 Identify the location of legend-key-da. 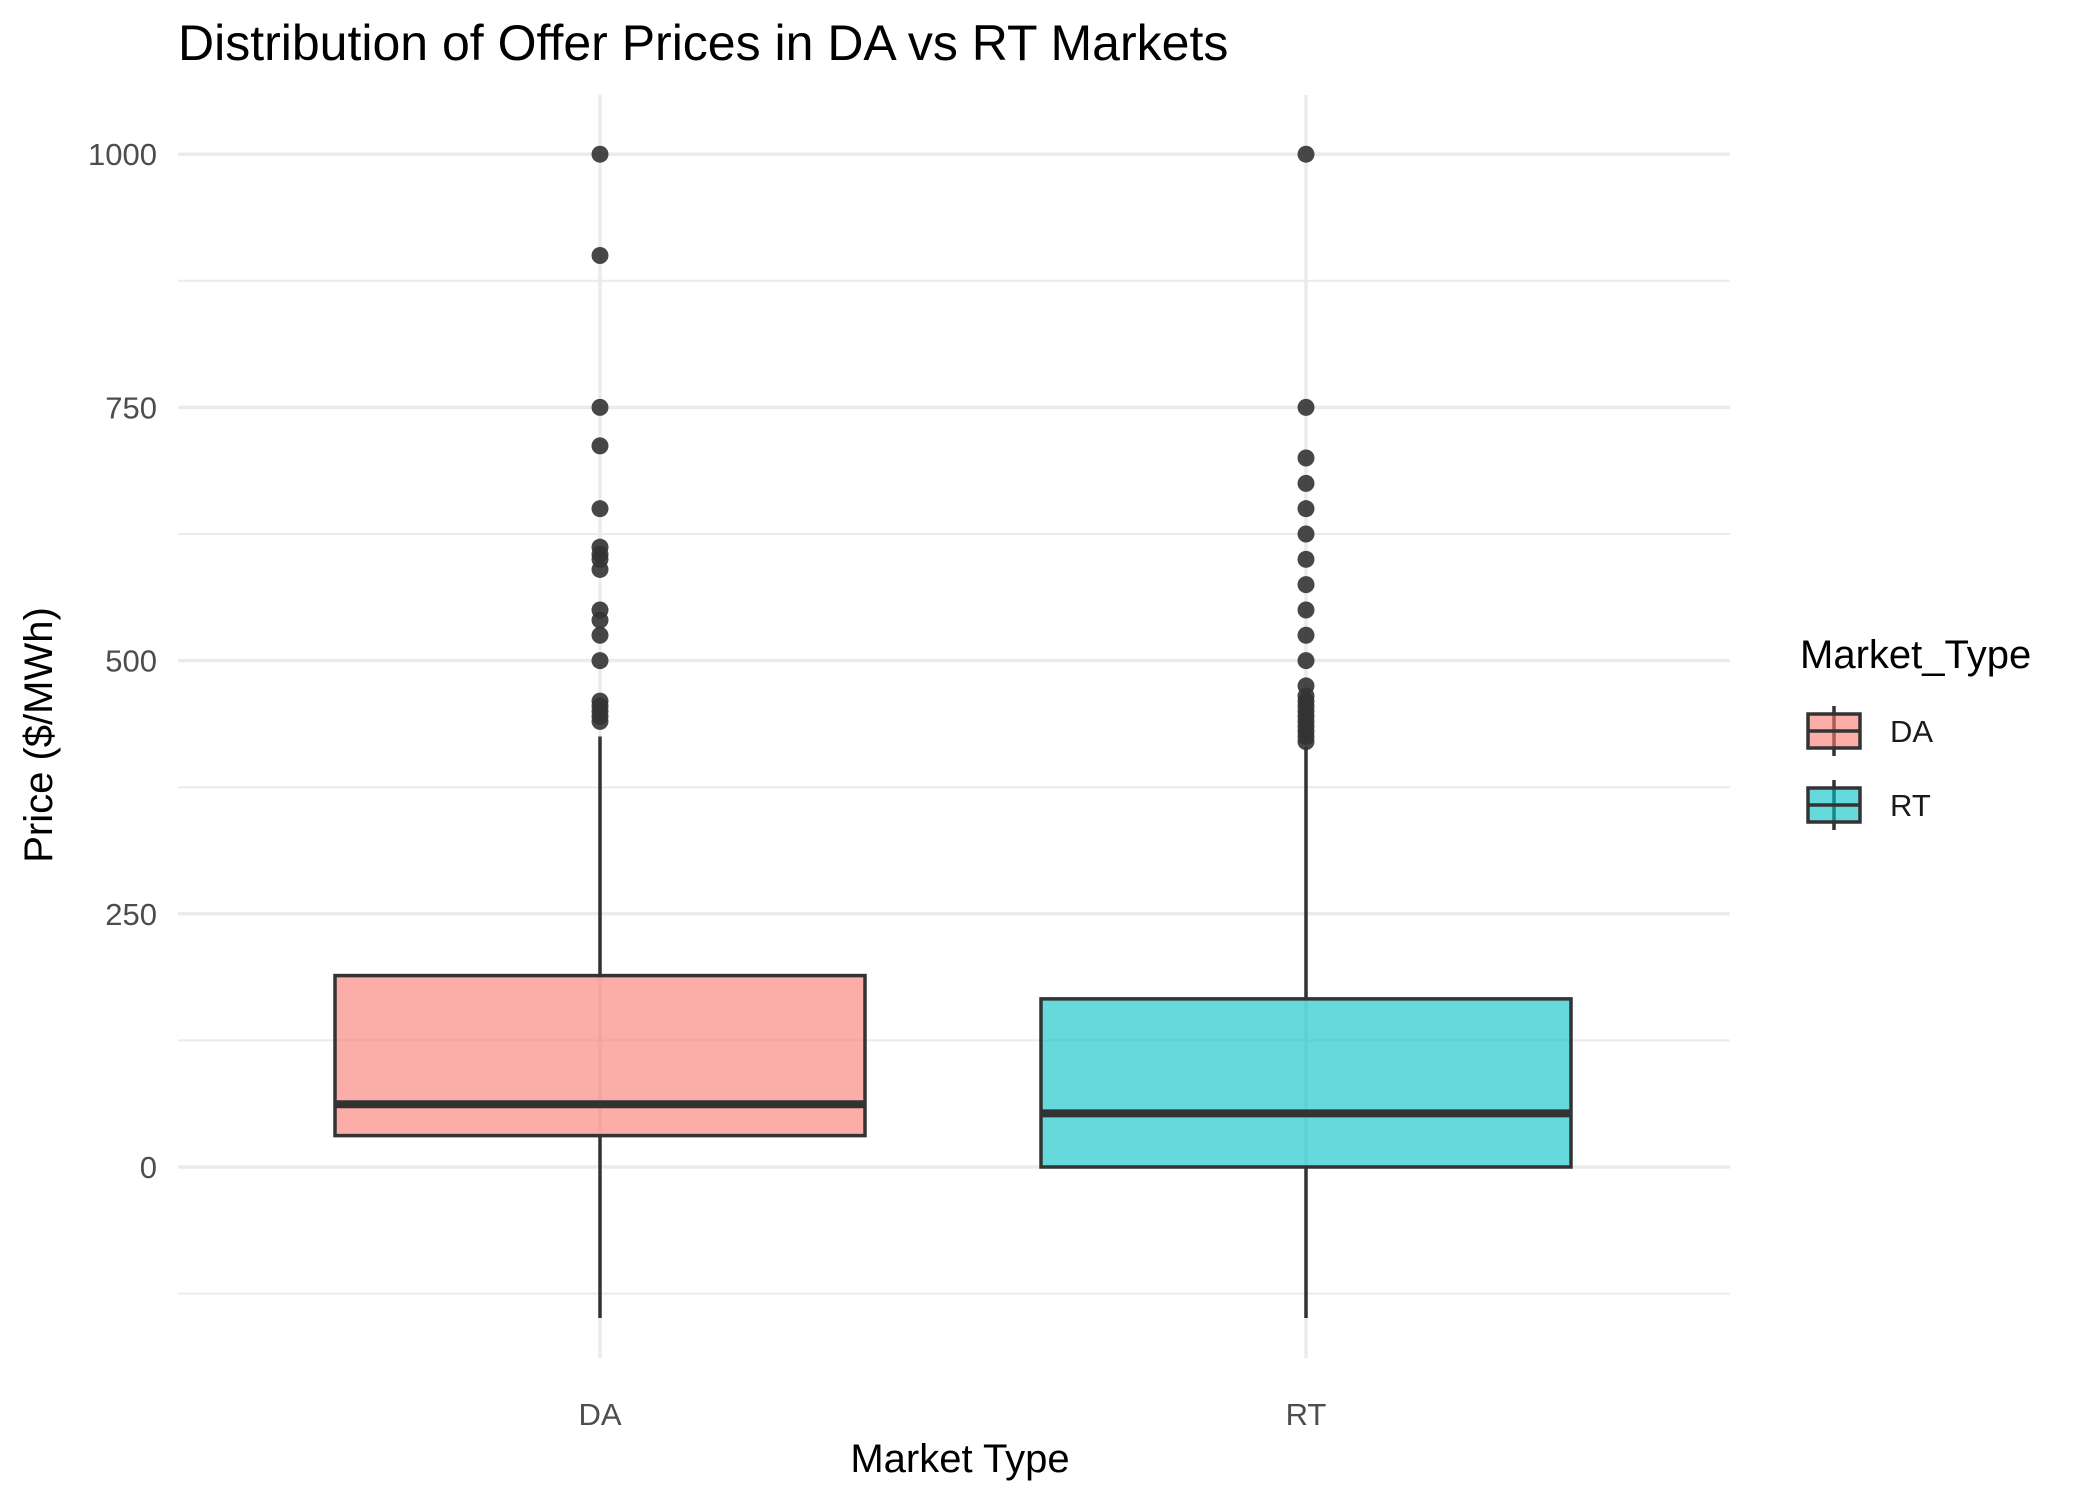
(1834, 731).